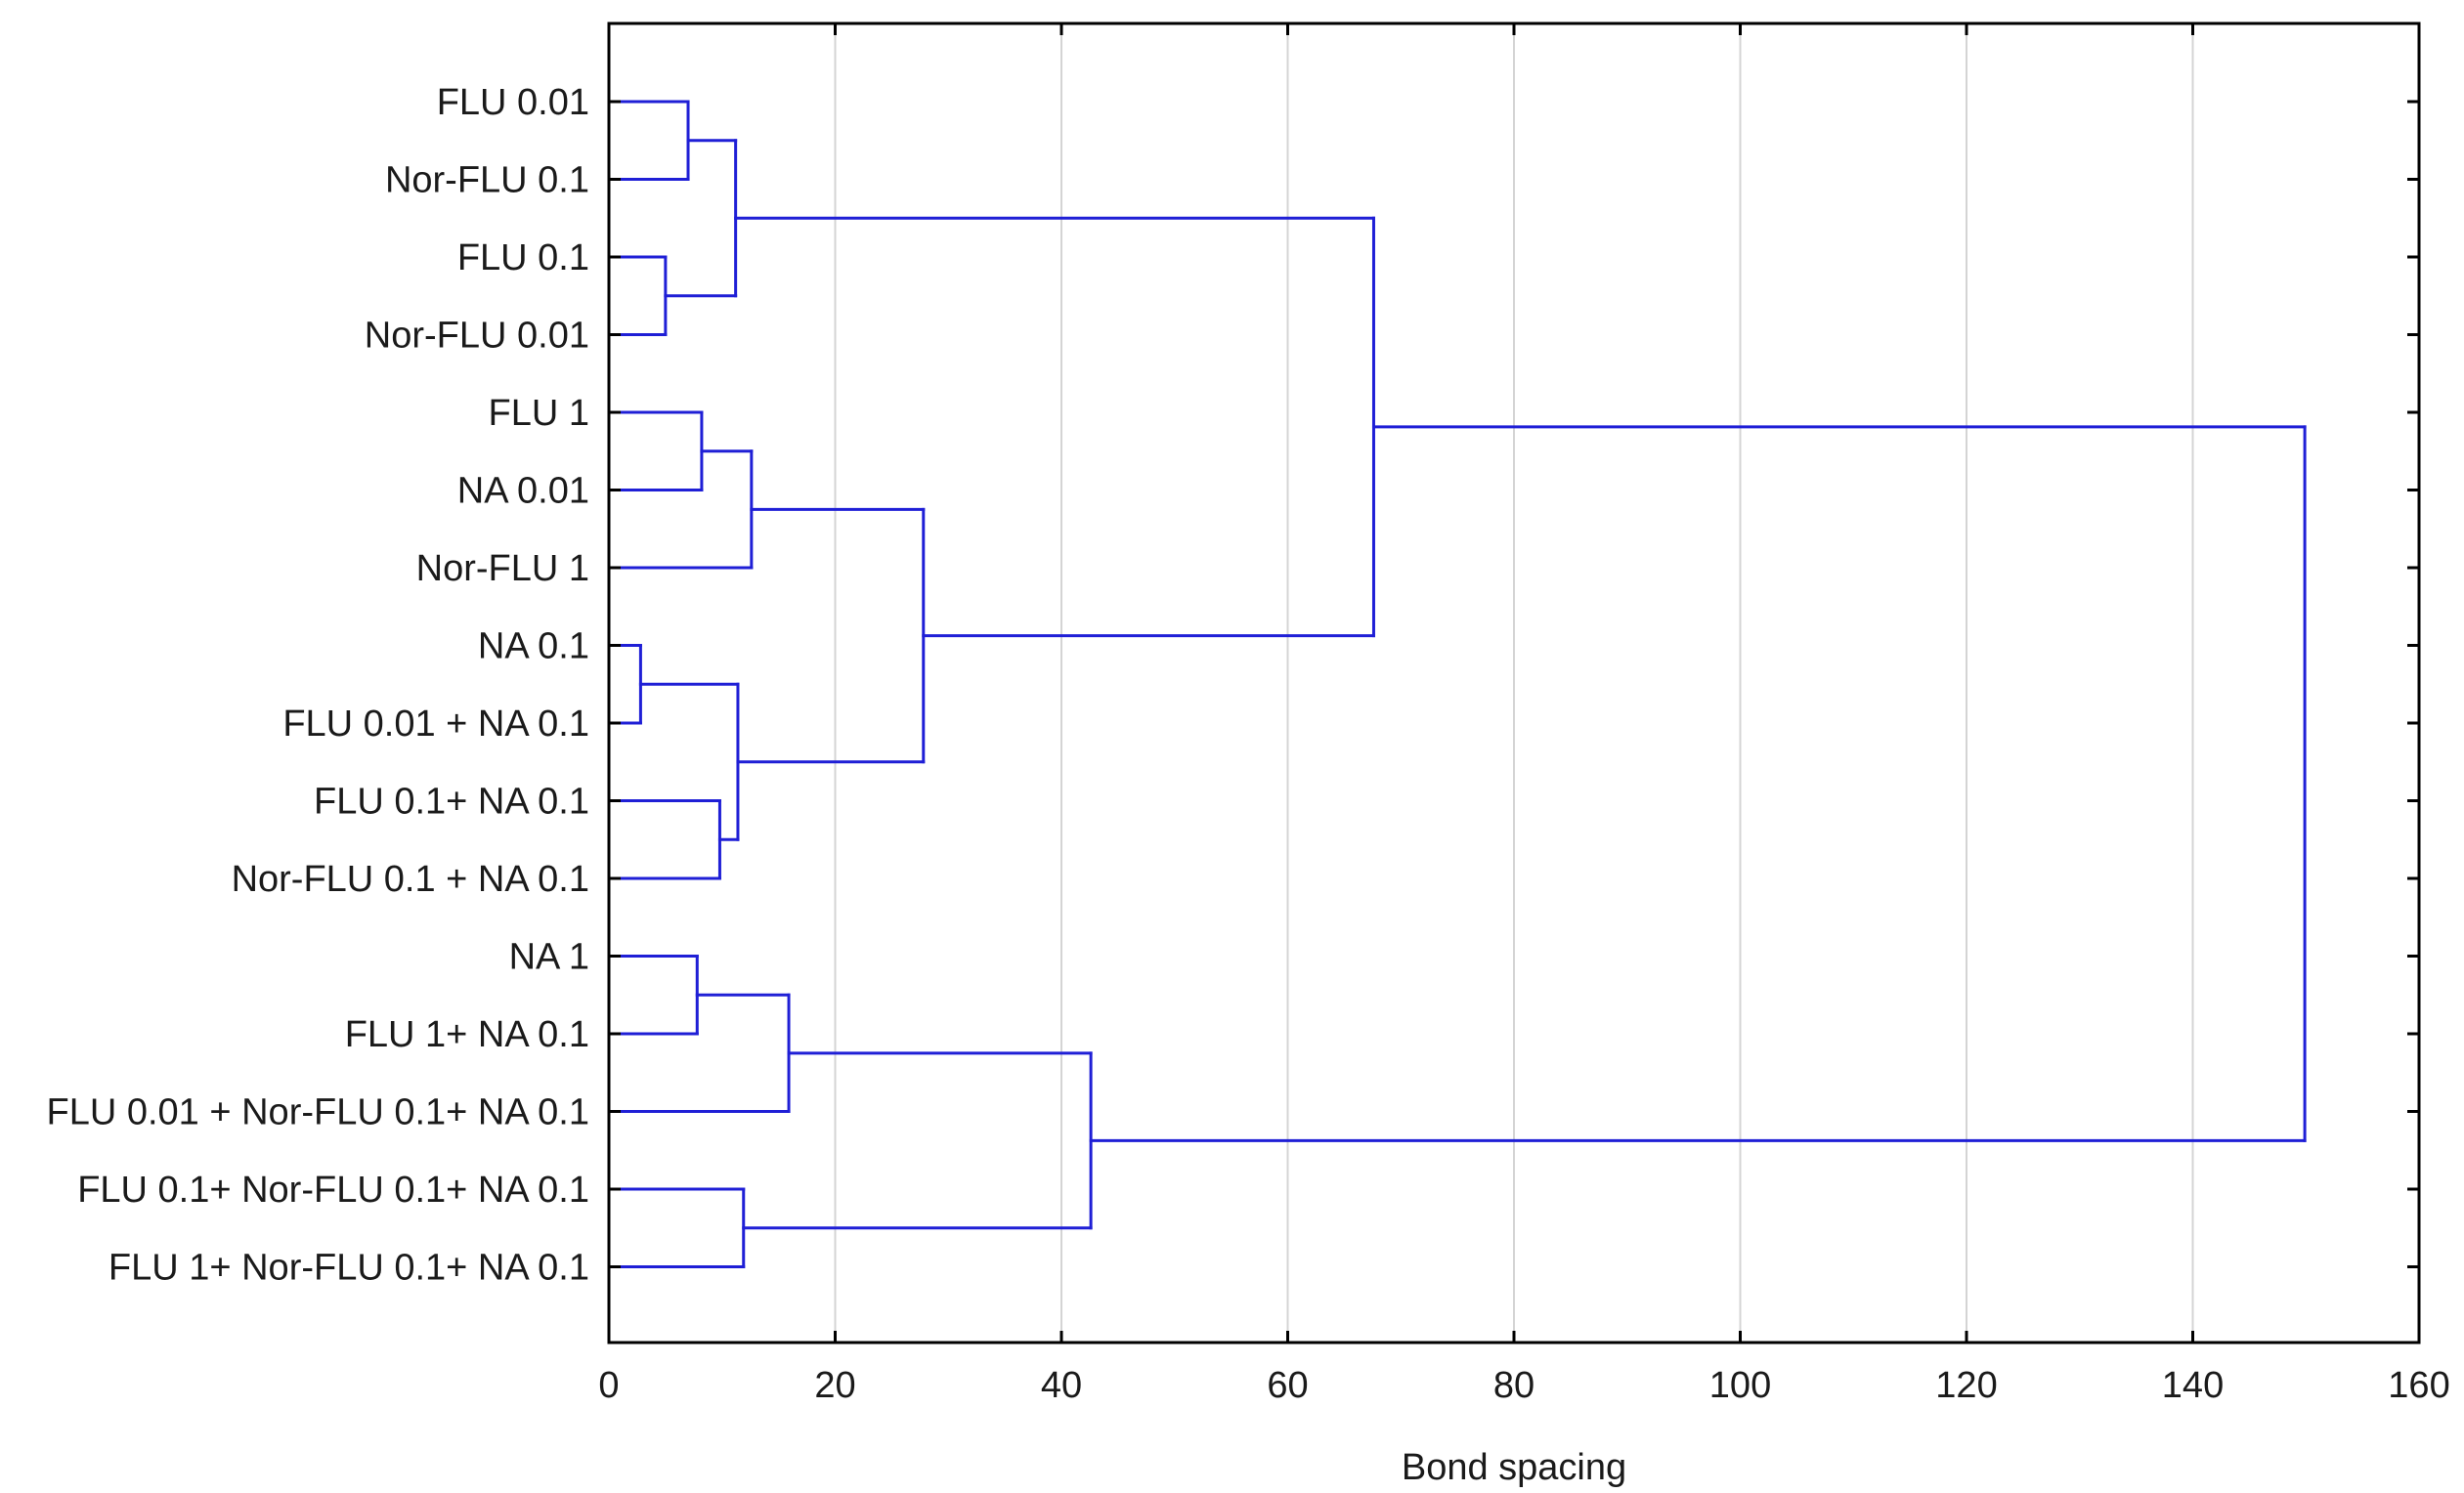 The image size is (2464, 1493). What do you see at coordinates (1514, 1385) in the screenshot?
I see `x-tick-label: 80` at bounding box center [1514, 1385].